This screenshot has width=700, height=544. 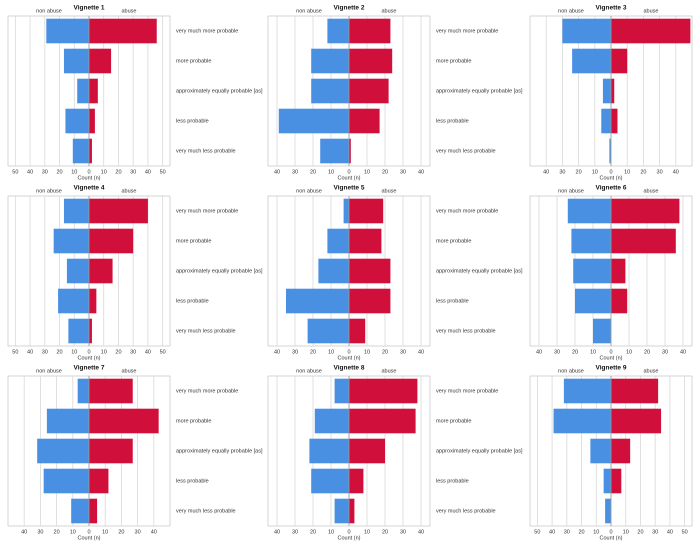 What do you see at coordinates (349, 8) in the screenshot?
I see `chart-title: Vignette 2` at bounding box center [349, 8].